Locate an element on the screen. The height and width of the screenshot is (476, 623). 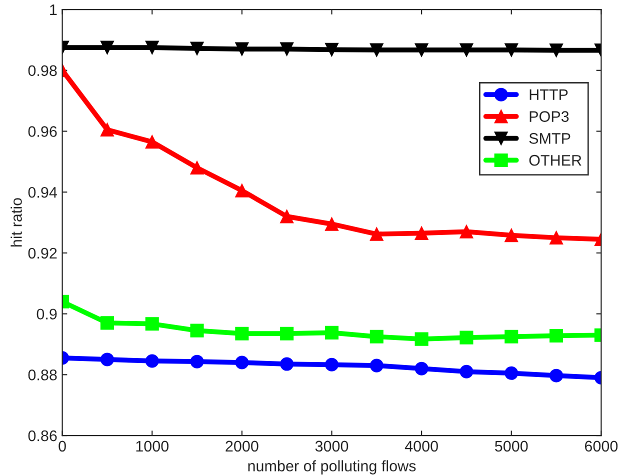
x-tick-label: 1000 is located at coordinates (152, 446).